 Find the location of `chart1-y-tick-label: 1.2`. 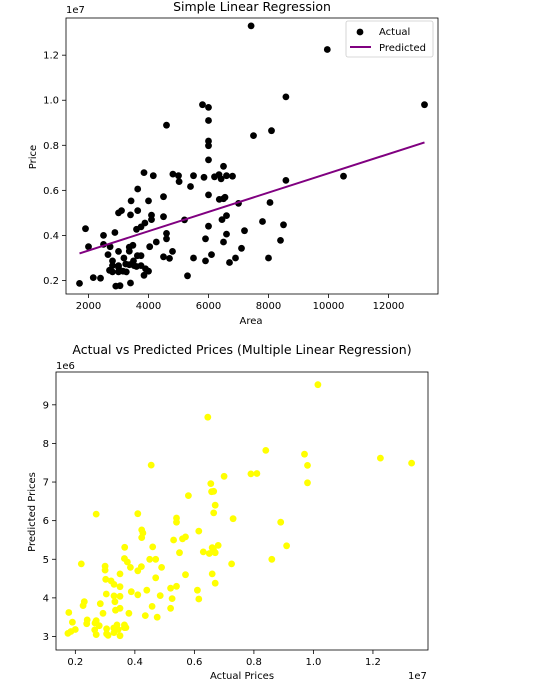

chart1-y-tick-label: 1.2 is located at coordinates (51, 56).